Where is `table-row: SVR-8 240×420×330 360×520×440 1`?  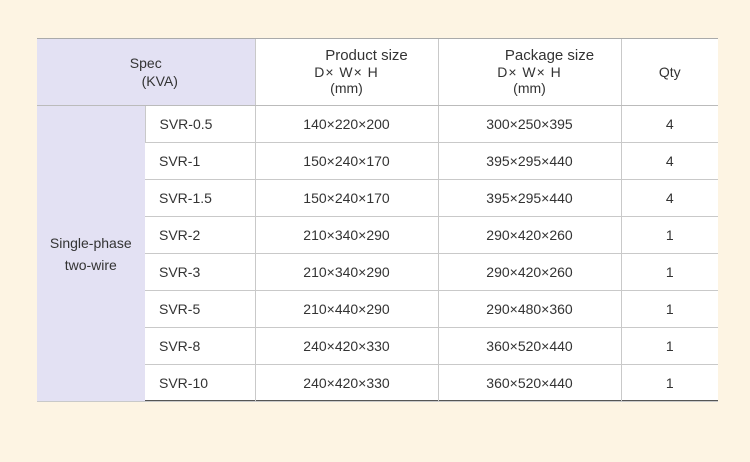
table-row: SVR-8 240×420×330 360×520×440 1 is located at coordinates (377, 346).